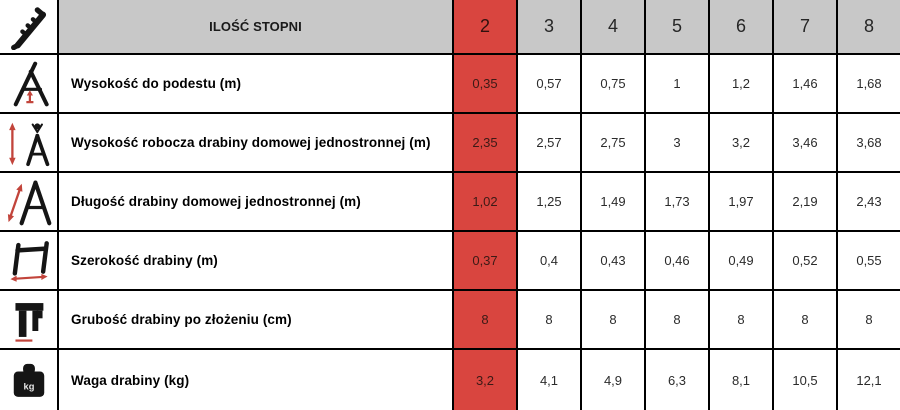 This screenshot has width=900, height=410. What do you see at coordinates (804, 83) in the screenshot?
I see `cell-value: 1,46` at bounding box center [804, 83].